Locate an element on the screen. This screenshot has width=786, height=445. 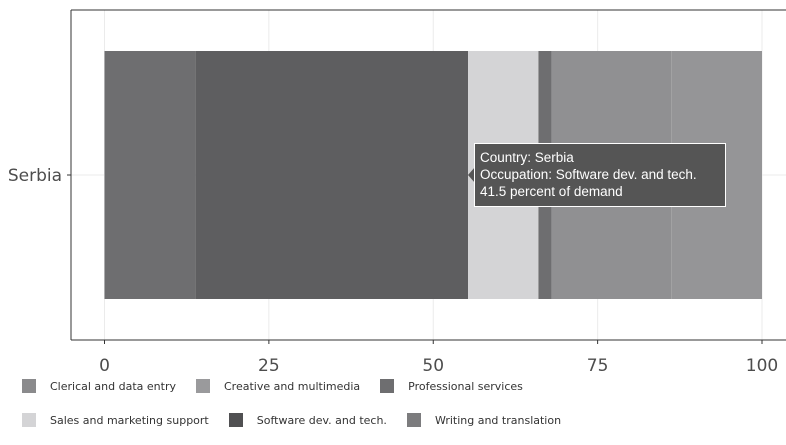
legend-item: Software dev. and tech. is located at coordinates (307, 420).